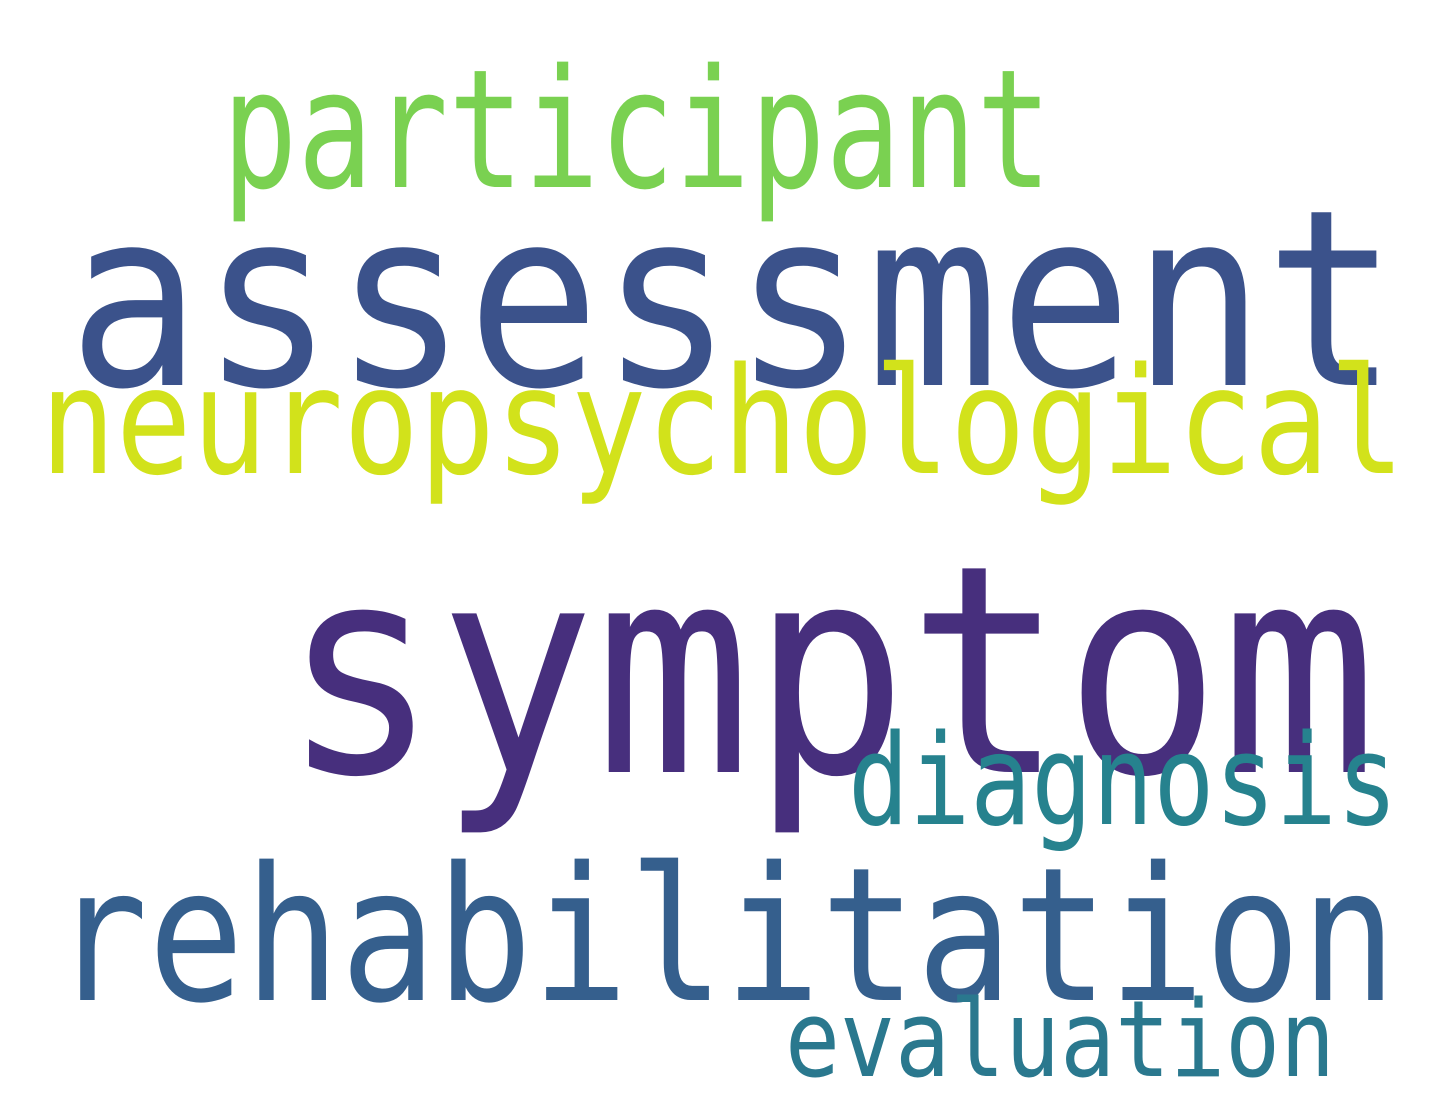  I want to click on word-diagnosis: diagnosis, so click(1123, 780).